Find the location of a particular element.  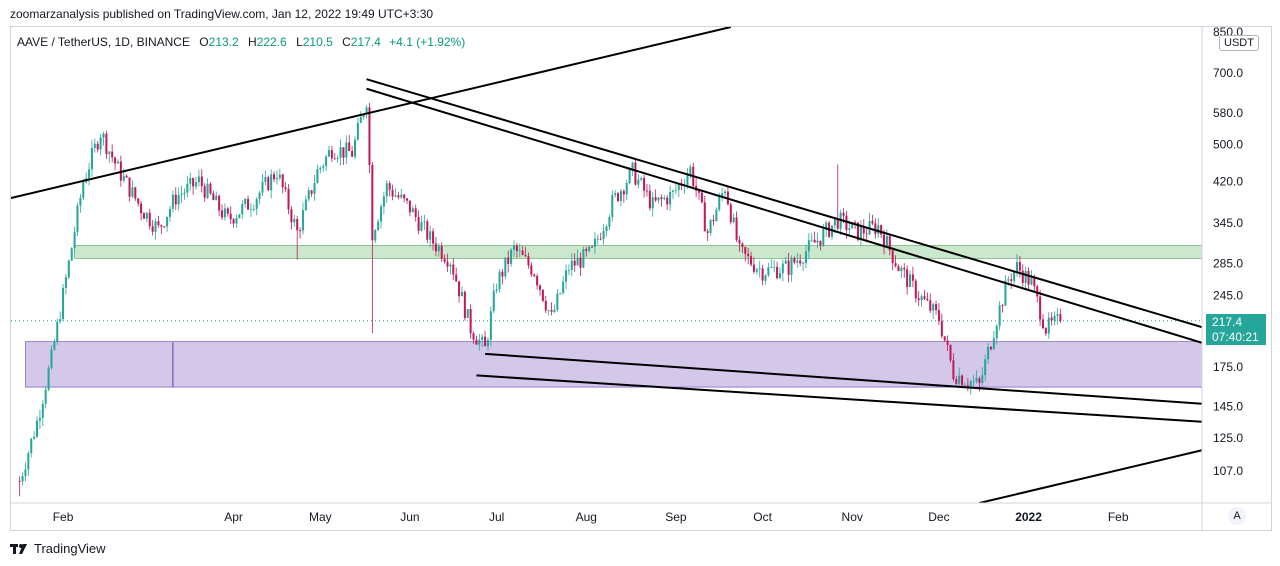

symbol-label: AAVE / TetherUS, 1D, BINANCE is located at coordinates (103, 42).